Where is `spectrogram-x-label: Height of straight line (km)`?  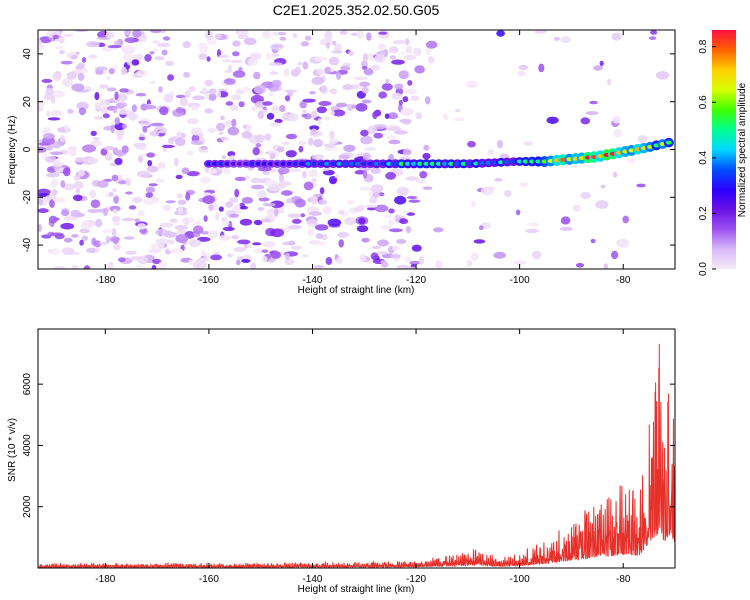
spectrogram-x-label: Height of straight line (km) is located at coordinates (356, 290).